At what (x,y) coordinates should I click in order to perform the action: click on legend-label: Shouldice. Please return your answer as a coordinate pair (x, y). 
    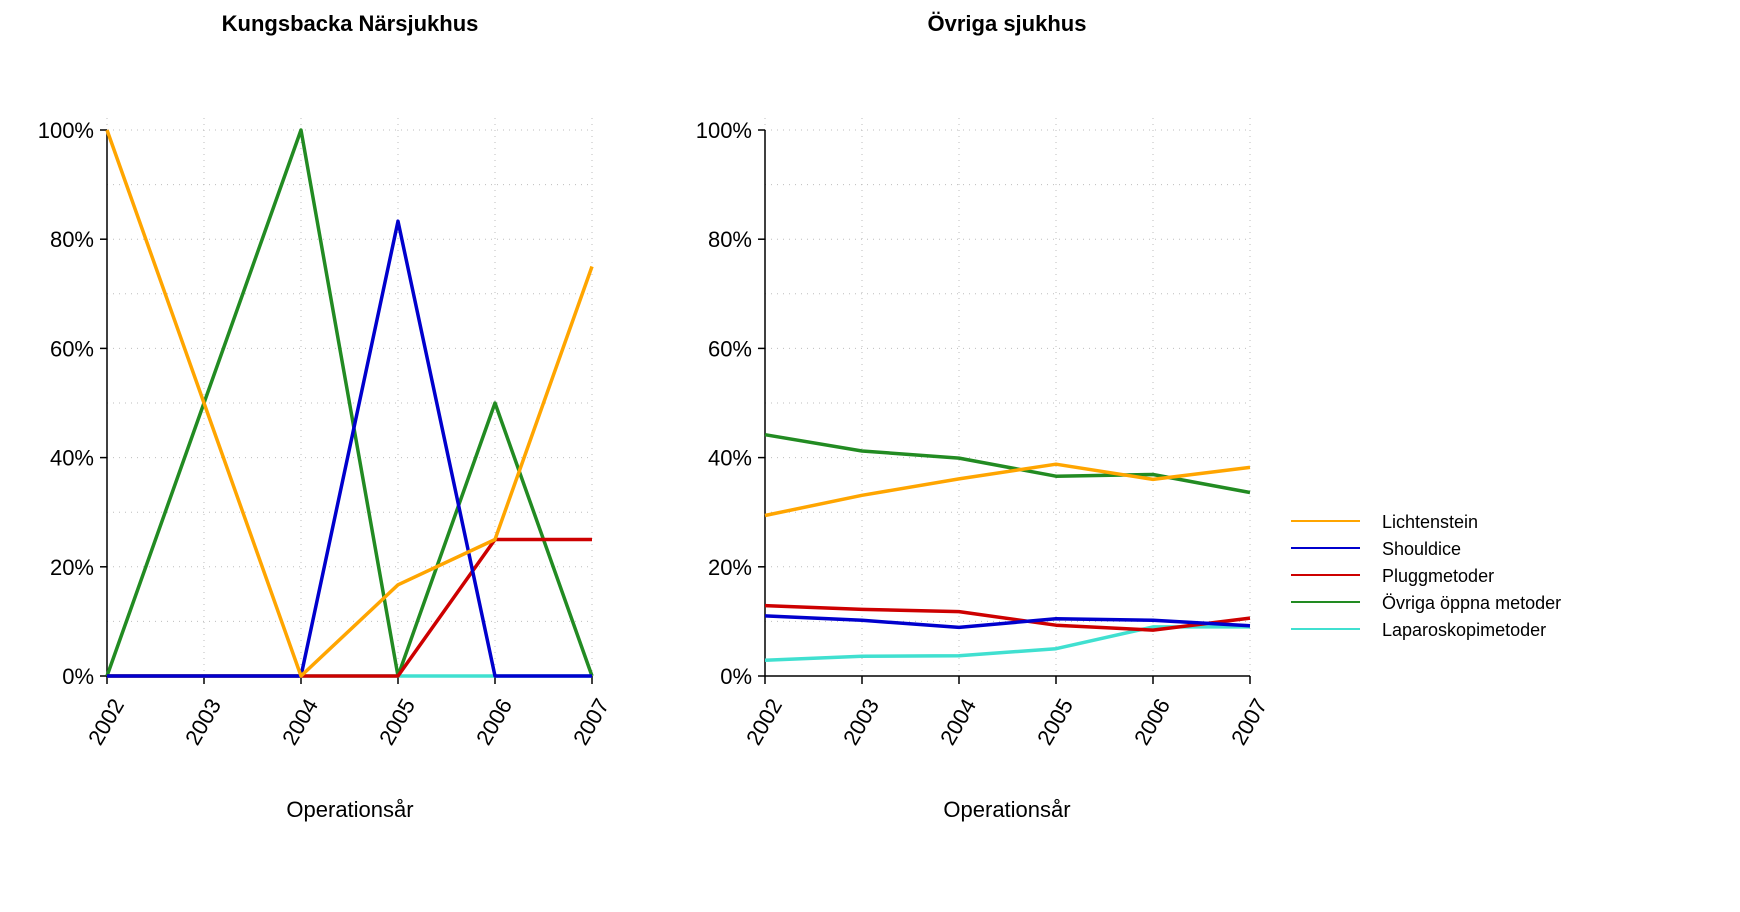
    Looking at the image, I should click on (1421, 549).